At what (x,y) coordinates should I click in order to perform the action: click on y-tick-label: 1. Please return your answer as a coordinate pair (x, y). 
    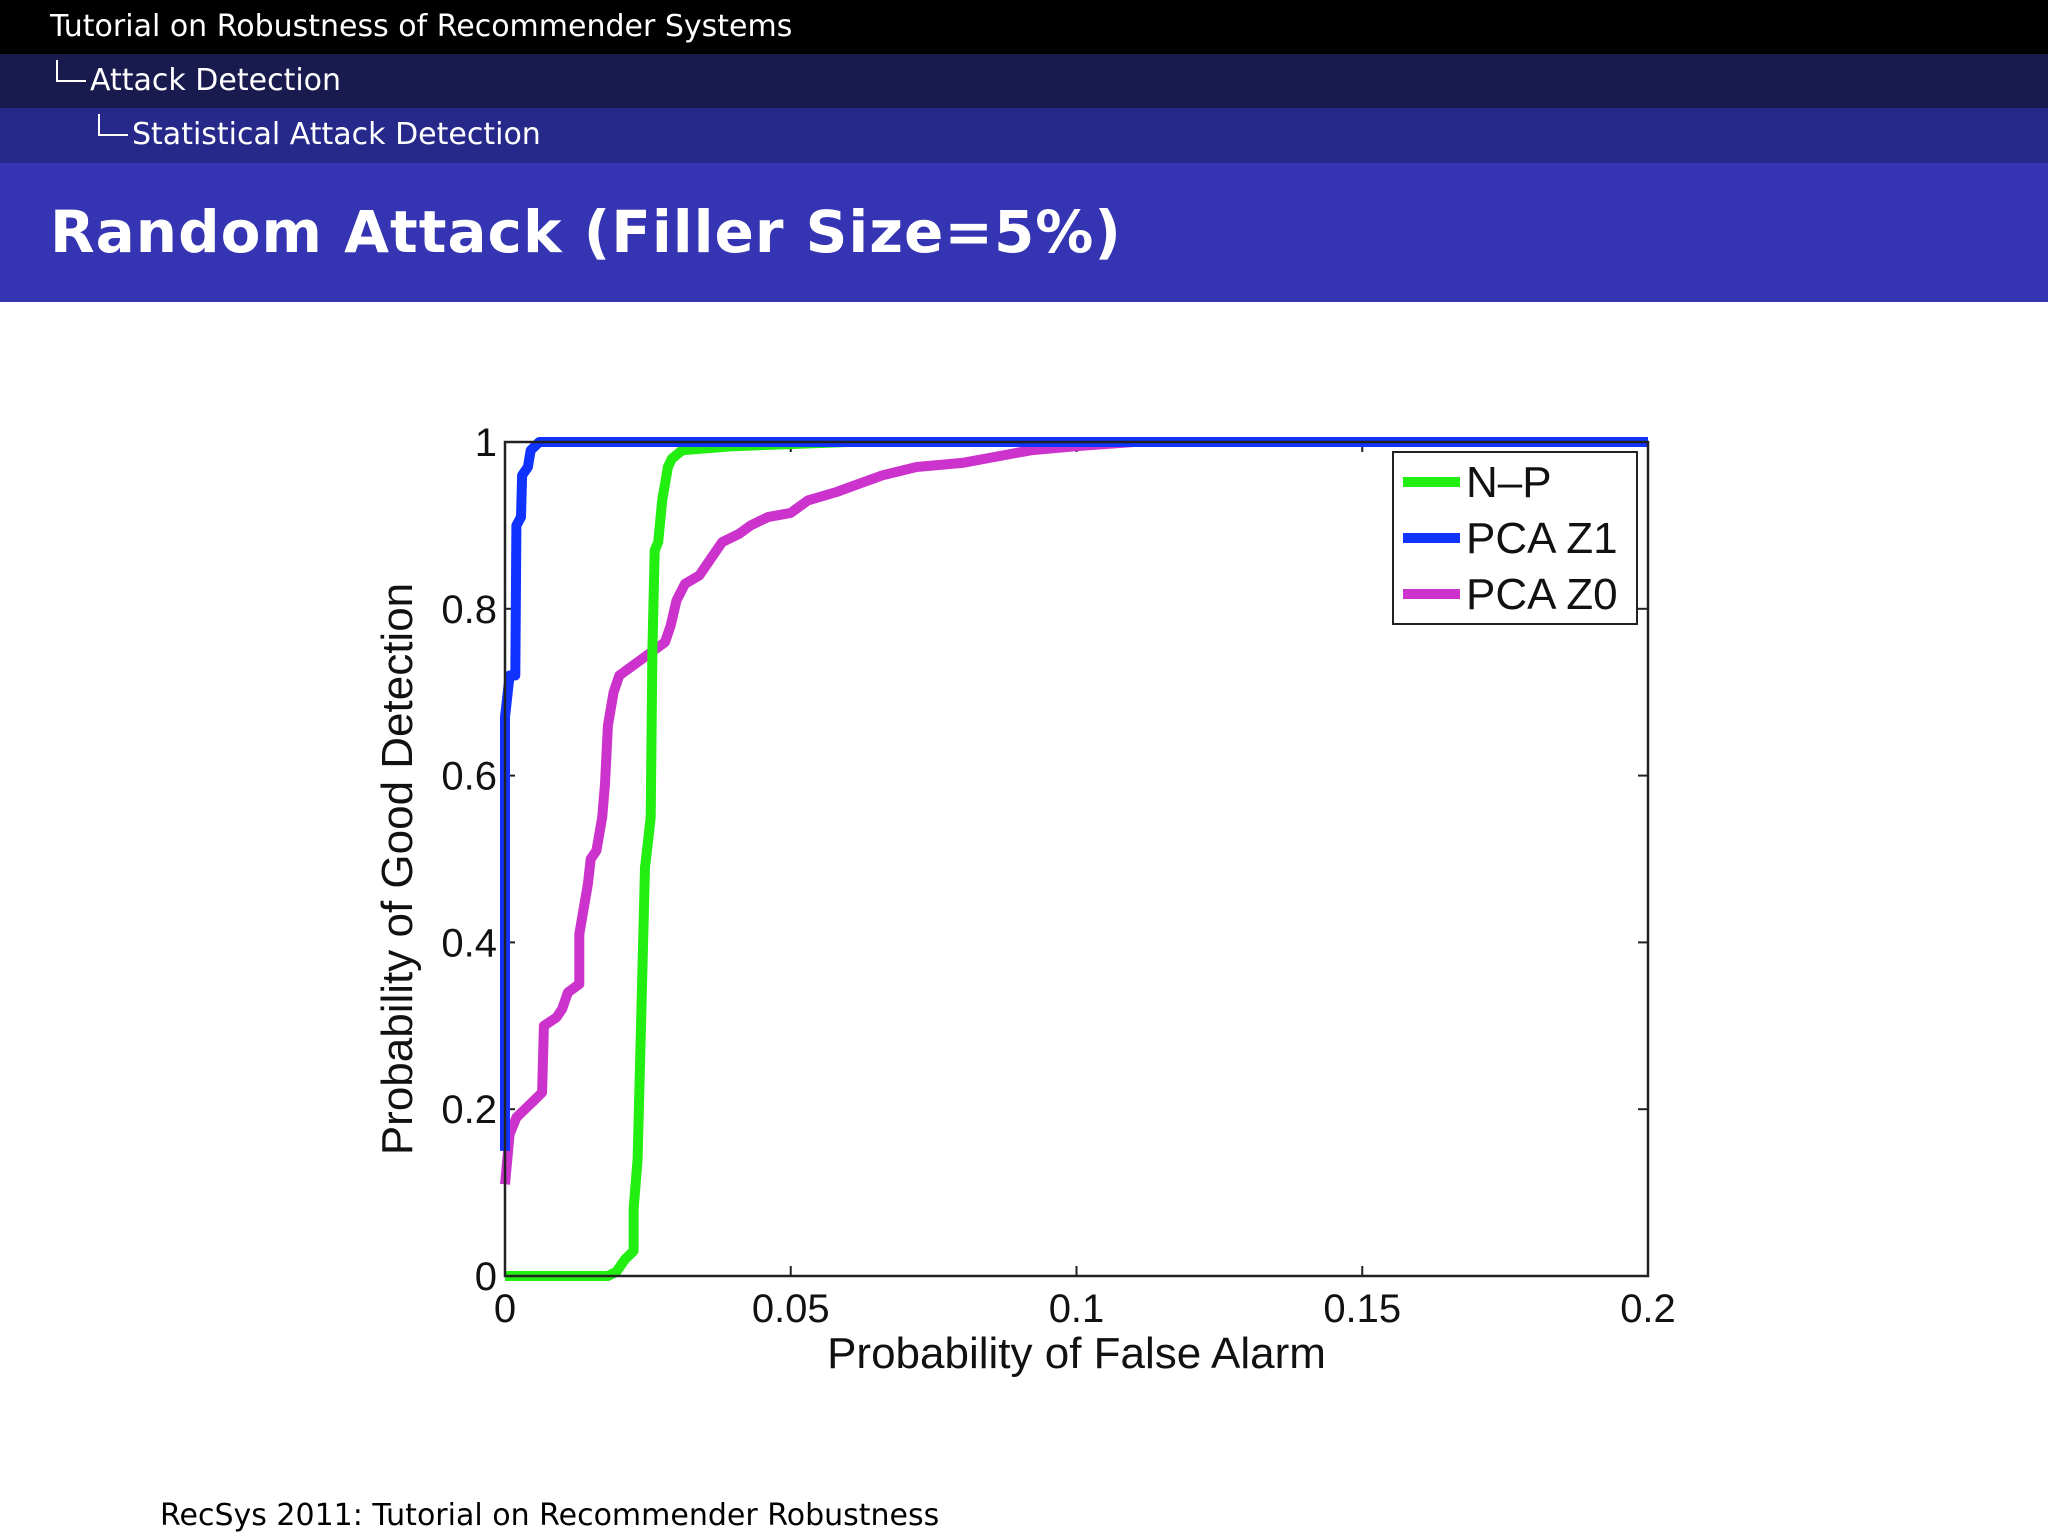
    Looking at the image, I should click on (486, 443).